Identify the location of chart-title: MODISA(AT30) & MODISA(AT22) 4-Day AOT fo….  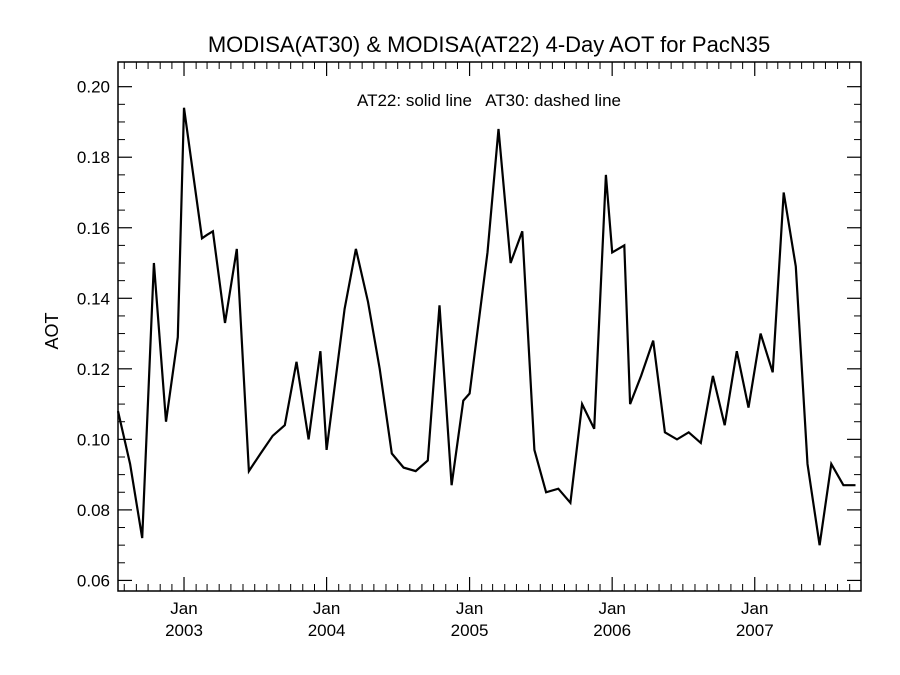
(489, 44).